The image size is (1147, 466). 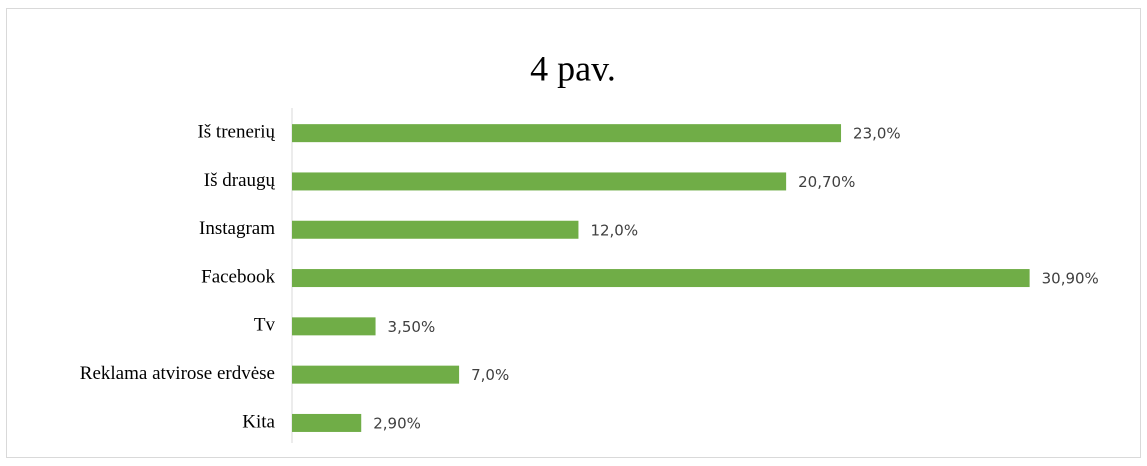 What do you see at coordinates (237, 228) in the screenshot?
I see `category-label: Instagram` at bounding box center [237, 228].